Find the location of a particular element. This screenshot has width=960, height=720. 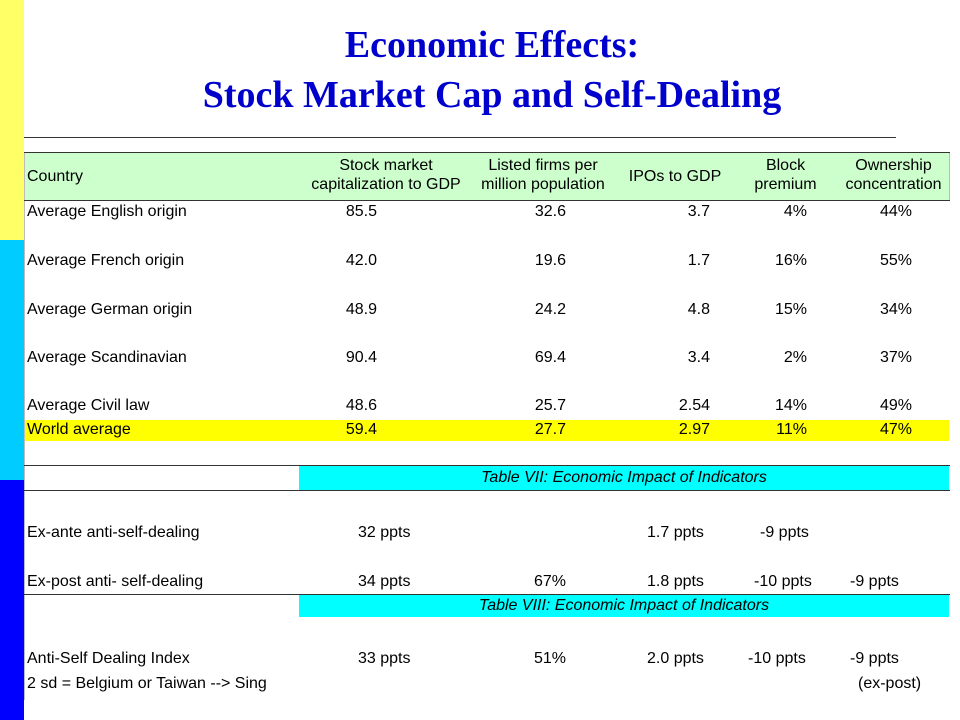

row-label: Average Scandinavian is located at coordinates (107, 357).